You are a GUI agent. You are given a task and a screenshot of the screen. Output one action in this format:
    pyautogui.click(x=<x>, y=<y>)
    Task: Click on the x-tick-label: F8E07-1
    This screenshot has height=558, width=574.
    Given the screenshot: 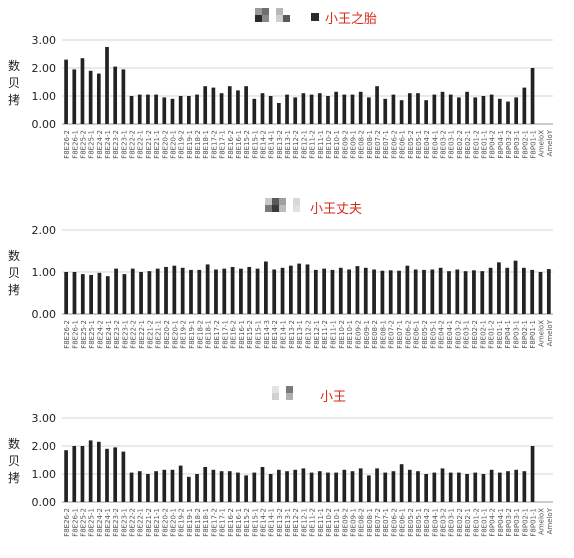 What is the action you would take?
    pyautogui.click(x=386, y=522)
    